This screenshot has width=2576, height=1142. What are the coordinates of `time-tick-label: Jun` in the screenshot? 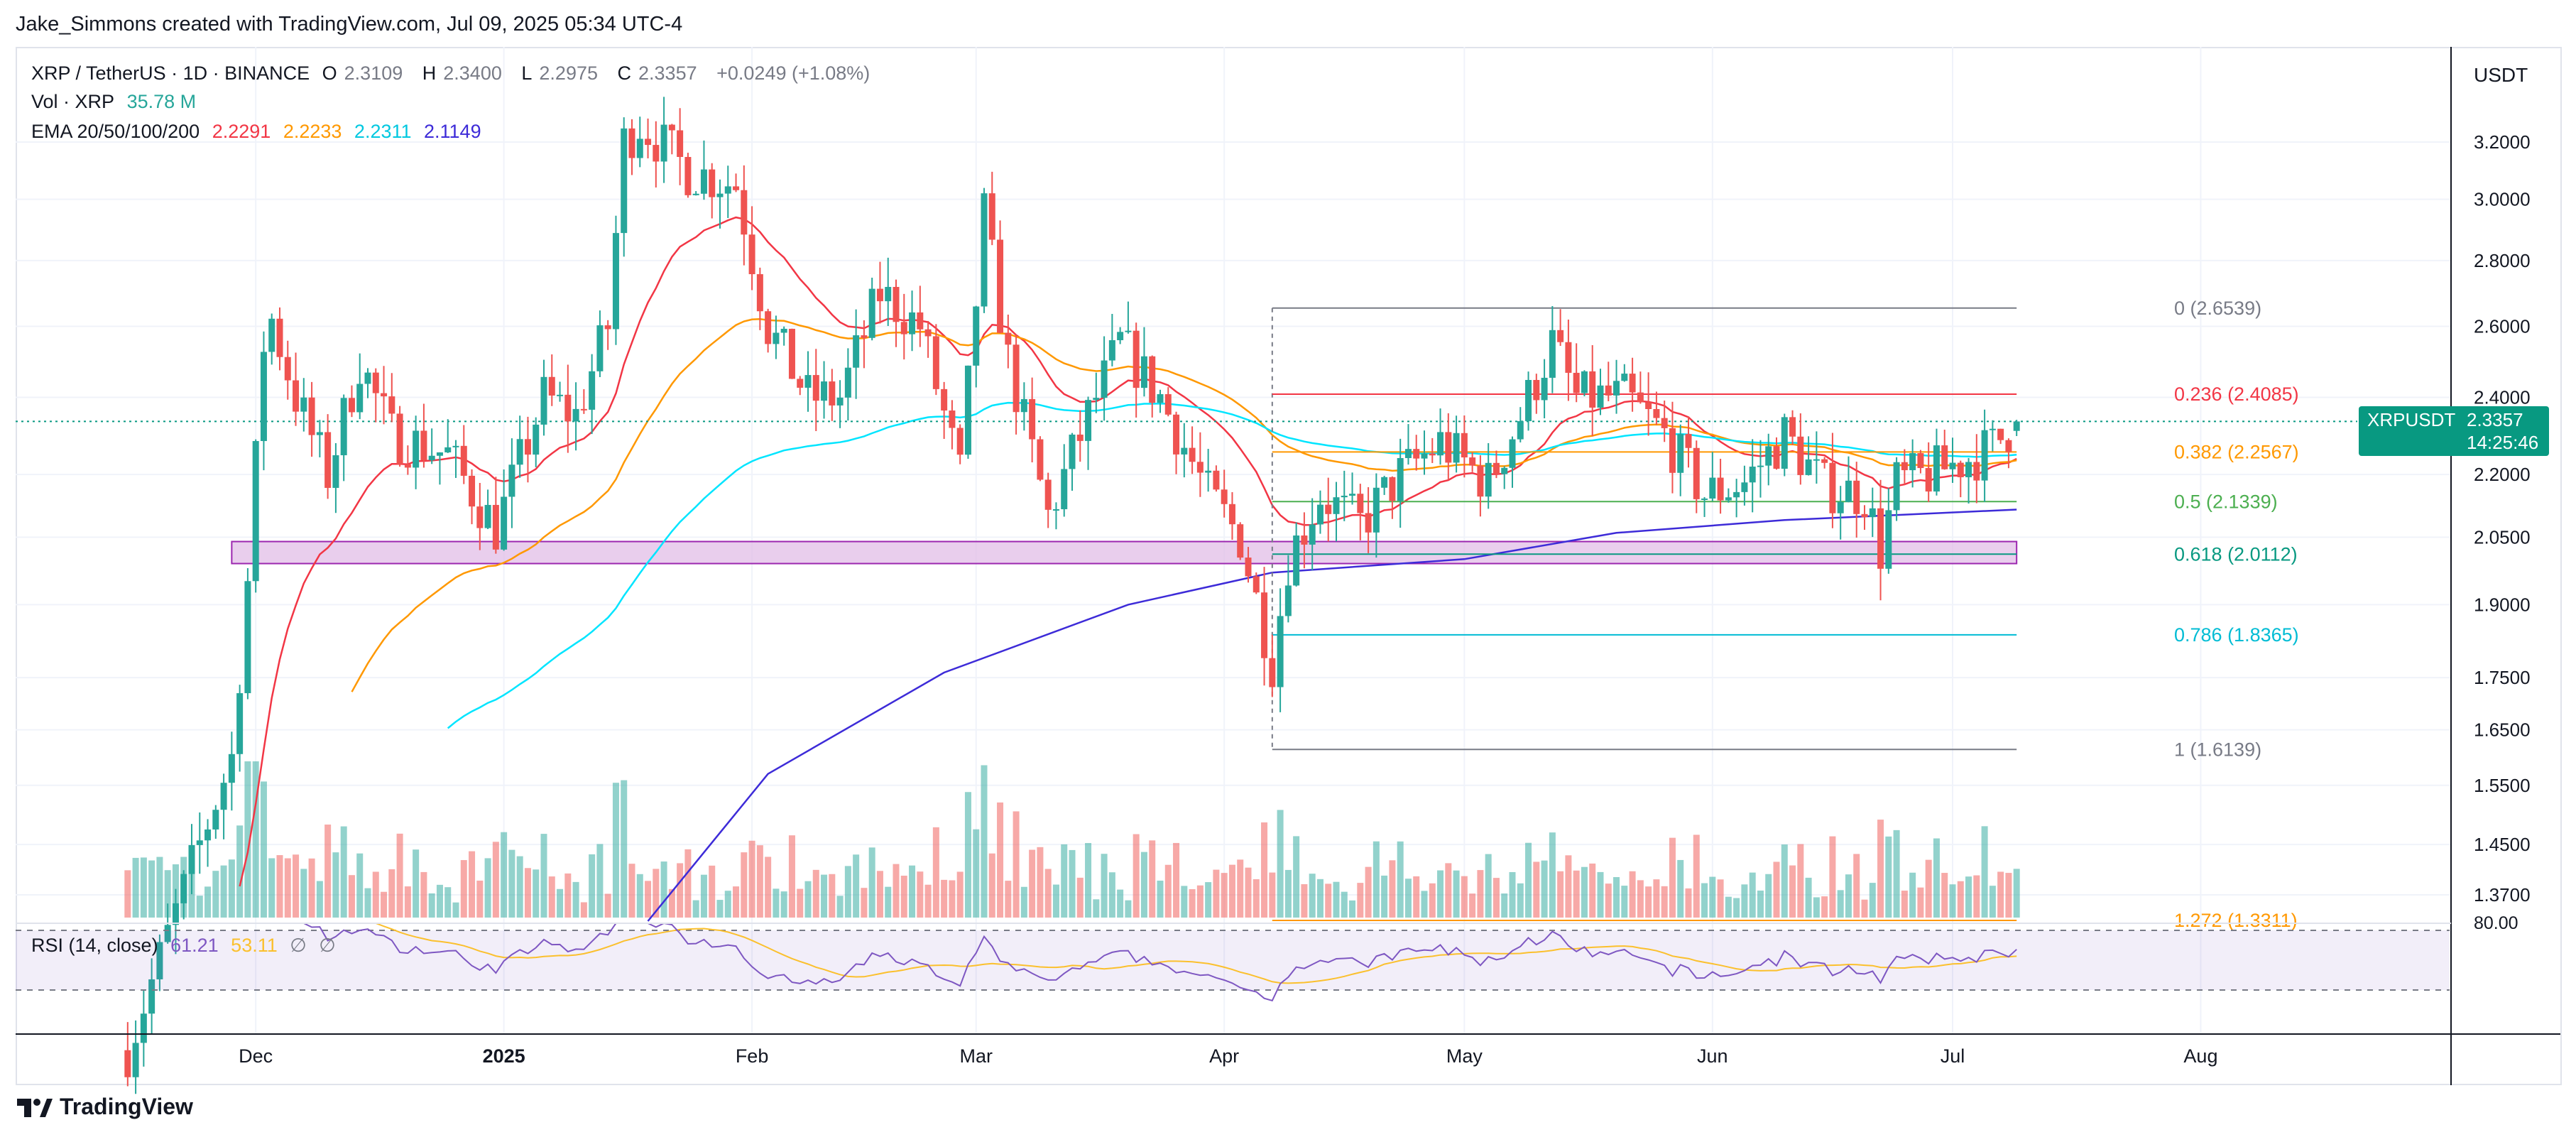 It's located at (1712, 1056).